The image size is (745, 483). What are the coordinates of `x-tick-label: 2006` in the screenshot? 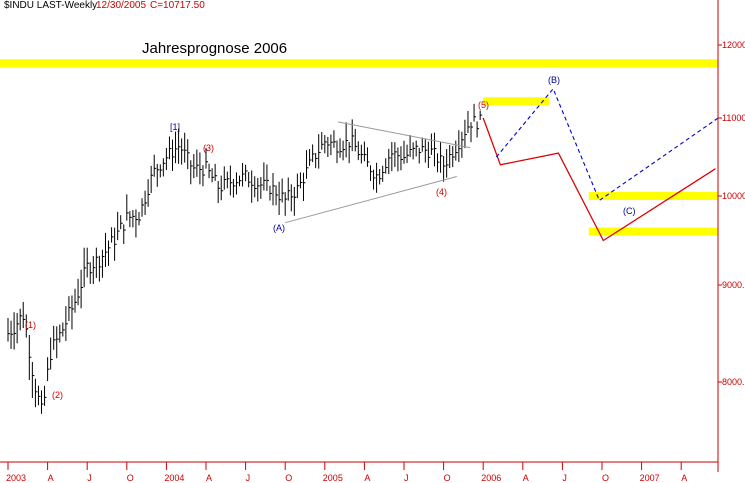 It's located at (491, 478).